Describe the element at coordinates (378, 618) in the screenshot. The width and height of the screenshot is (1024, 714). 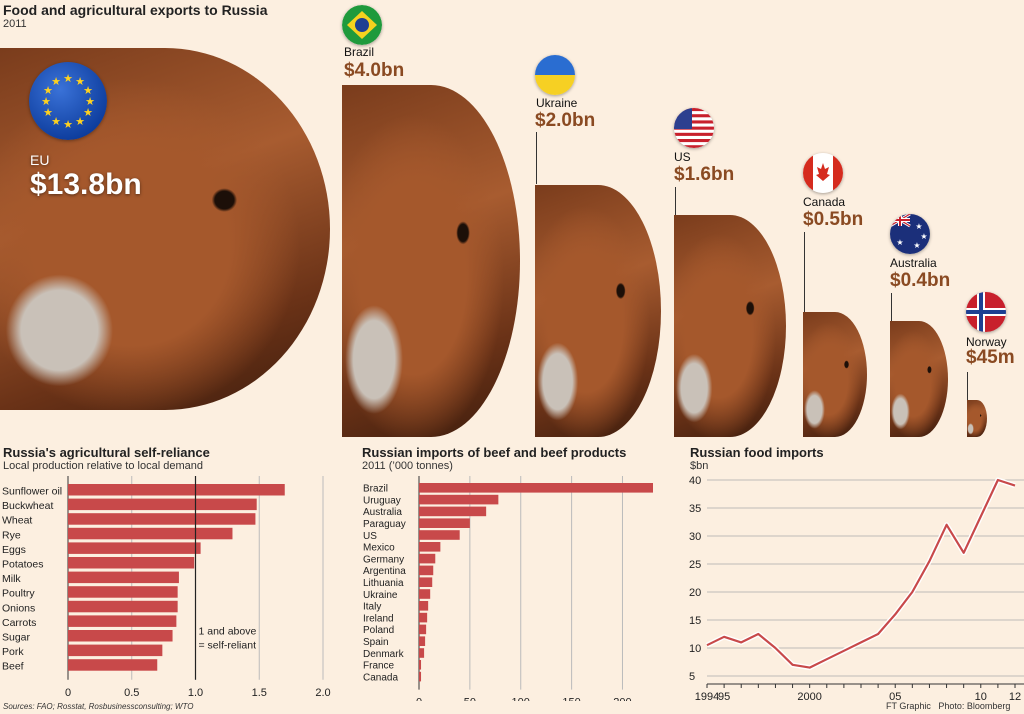
I see `category-label: Ireland` at that location.